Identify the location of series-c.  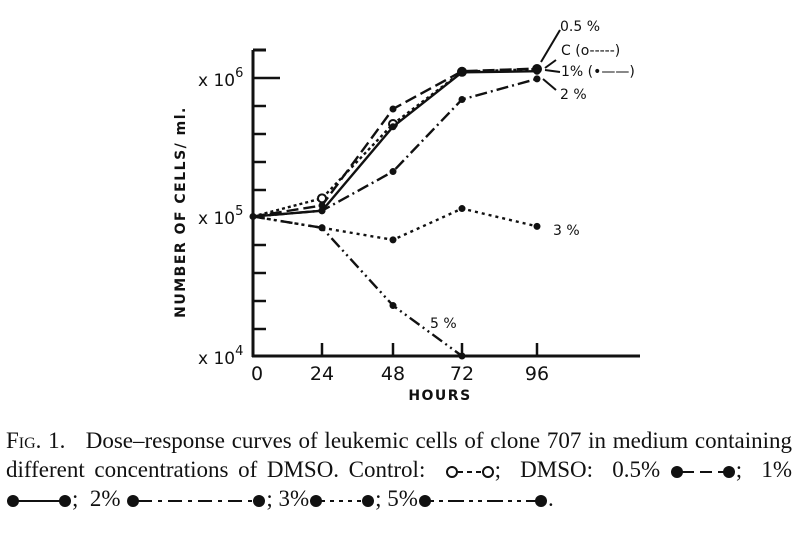
(397, 141).